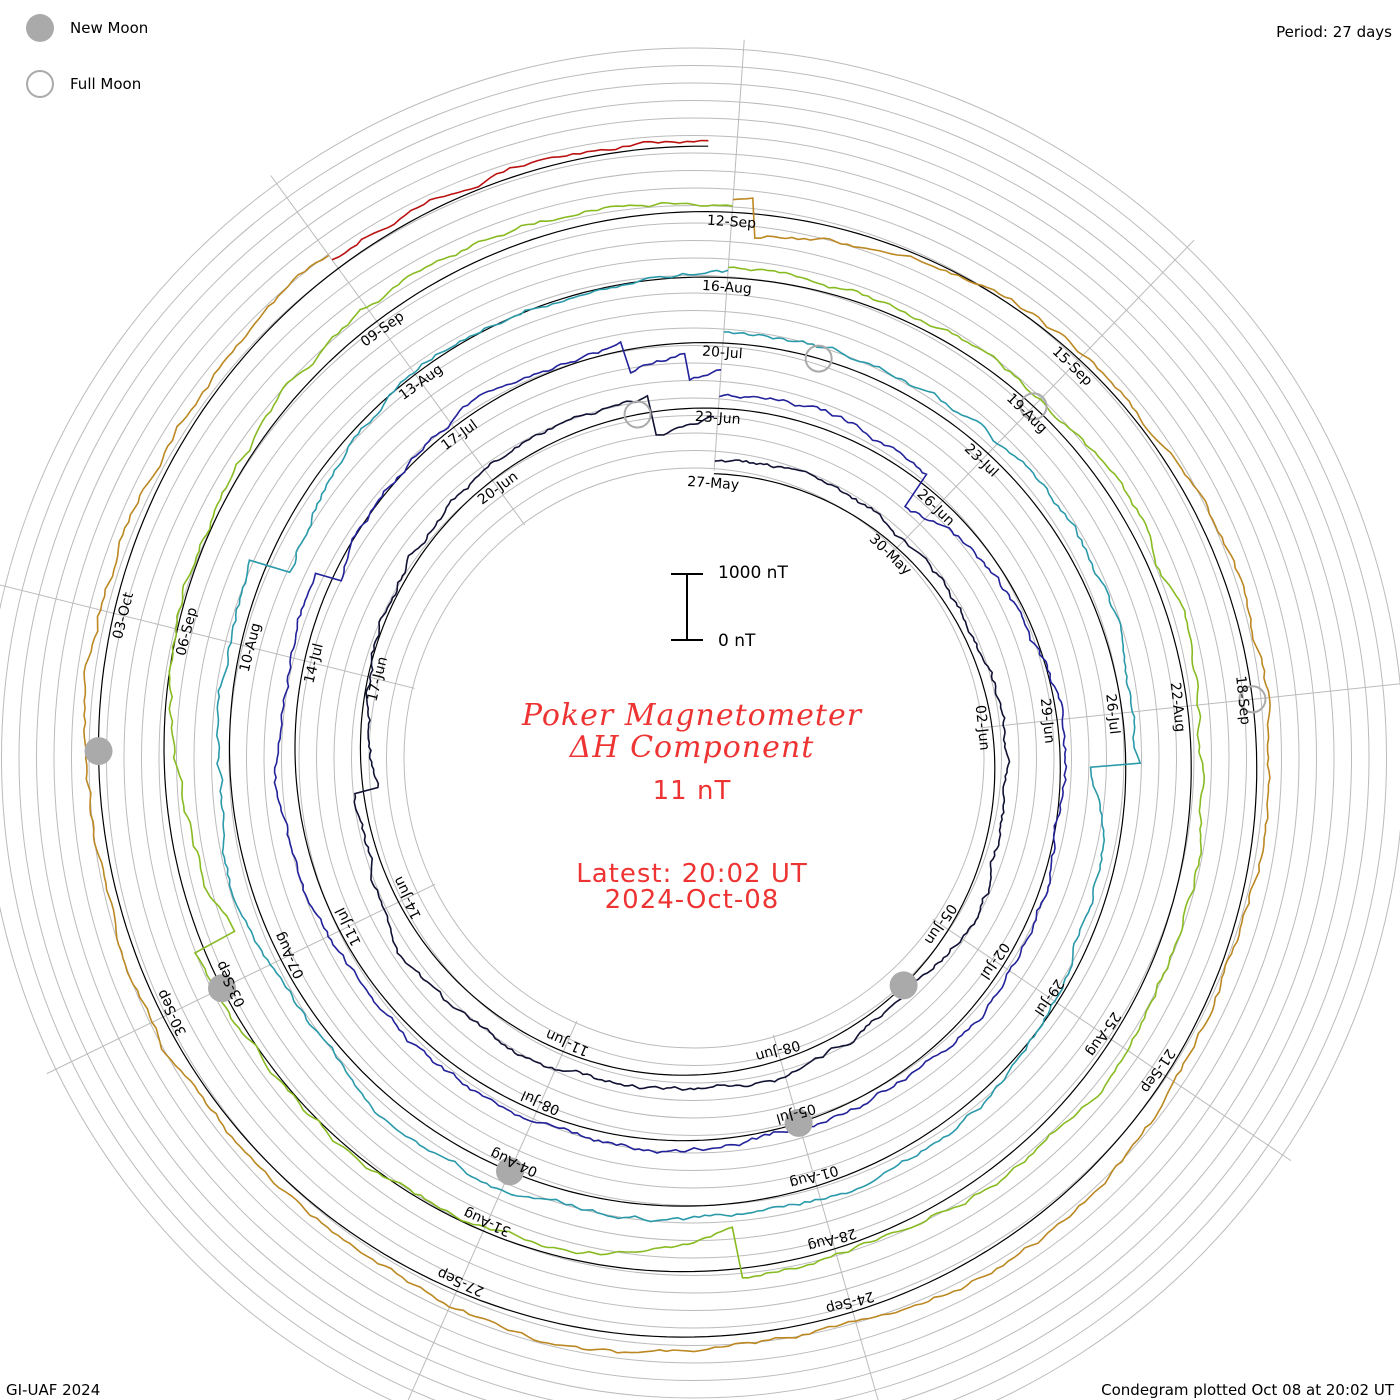  Describe the element at coordinates (687, 607) in the screenshot. I see `scale-bar` at that location.